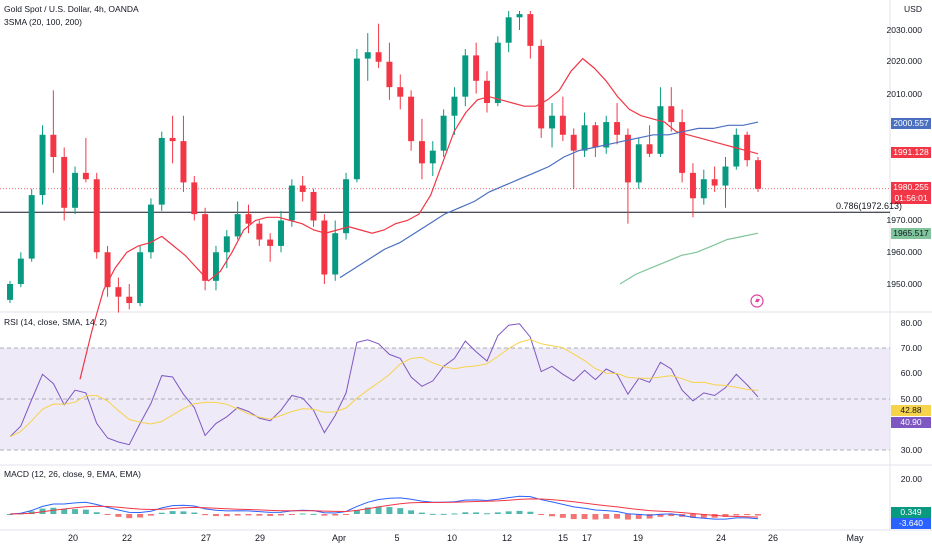 This screenshot has width=932, height=555. Describe the element at coordinates (689, 258) in the screenshot. I see `sma200-line` at that location.